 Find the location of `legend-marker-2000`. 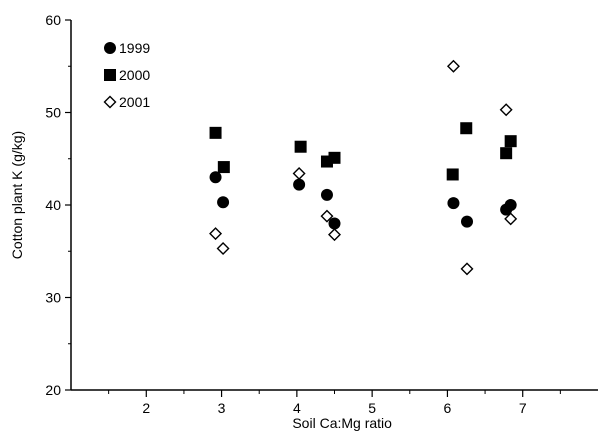

legend-marker-2000 is located at coordinates (110, 75).